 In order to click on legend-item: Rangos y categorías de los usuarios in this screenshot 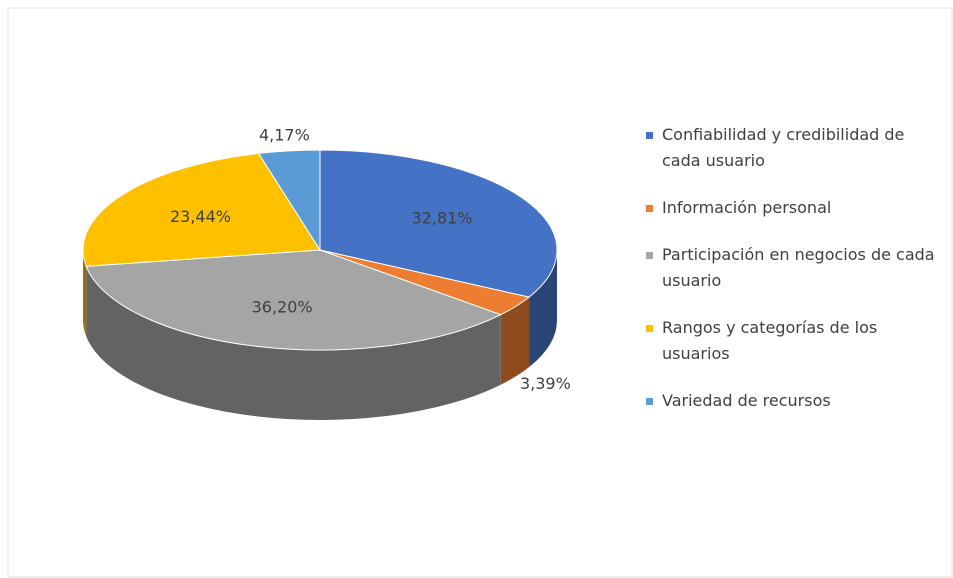, I will do `click(796, 341)`.